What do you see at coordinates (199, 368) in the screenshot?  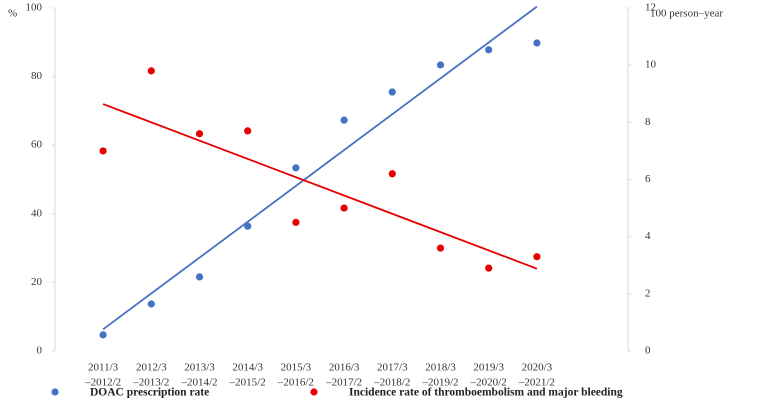 I see `x-tick-label: 2013/3` at bounding box center [199, 368].